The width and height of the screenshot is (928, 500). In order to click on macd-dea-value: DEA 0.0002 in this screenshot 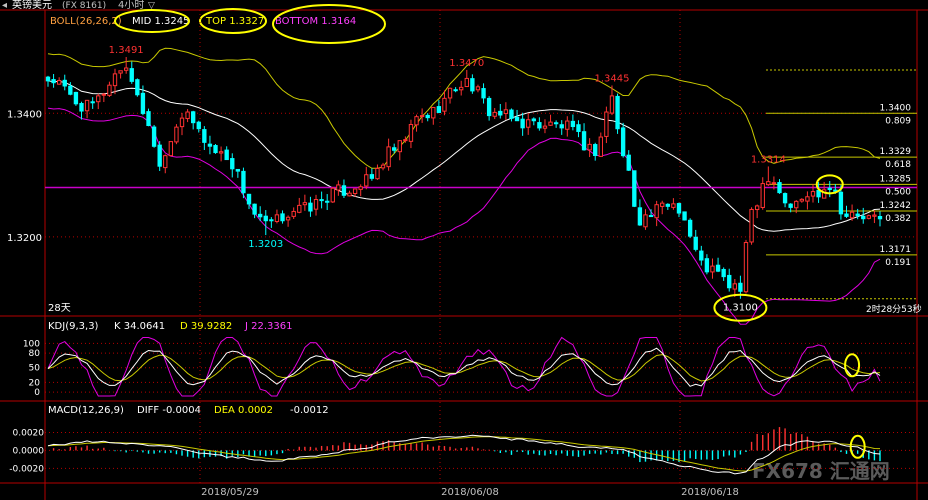, I will do `click(243, 410)`.